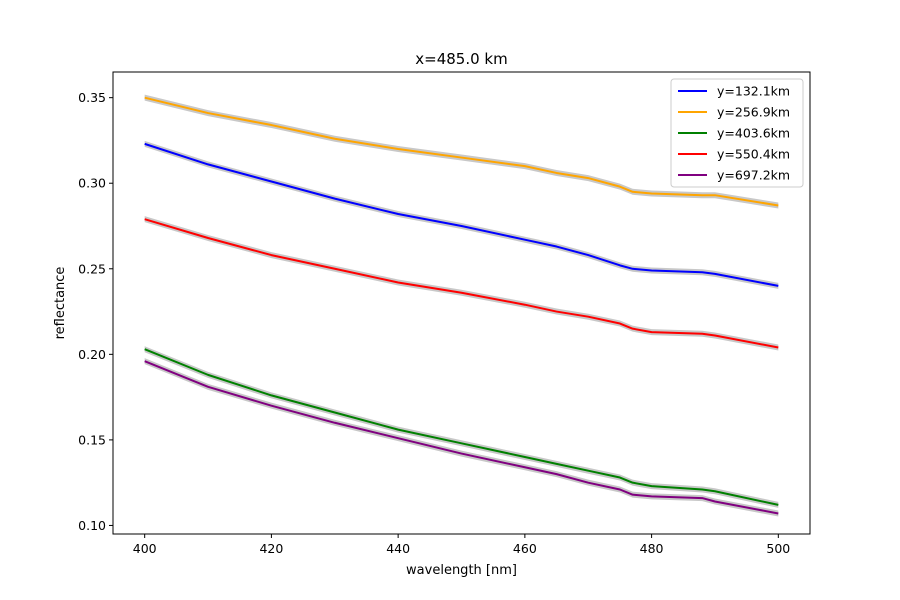 This screenshot has width=900, height=600. I want to click on uncertainty-band, so click(461, 151).